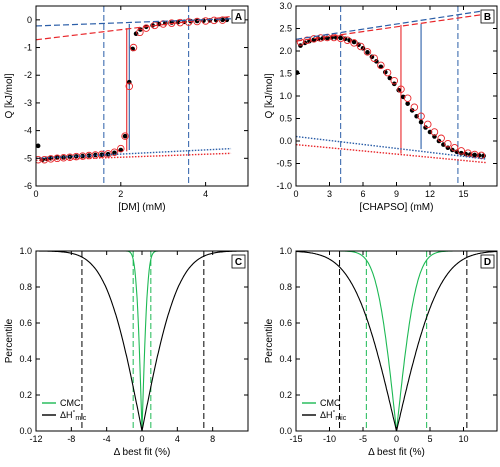 This screenshot has width=500, height=467. Describe the element at coordinates (295, 439) in the screenshot. I see `x-tick-label: -15` at that location.